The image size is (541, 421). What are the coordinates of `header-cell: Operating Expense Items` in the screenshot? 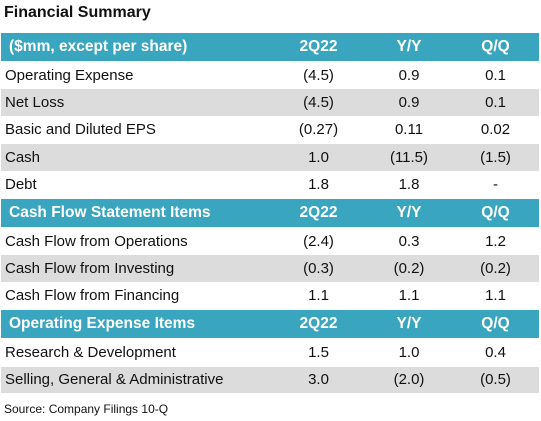 It's located at (102, 324).